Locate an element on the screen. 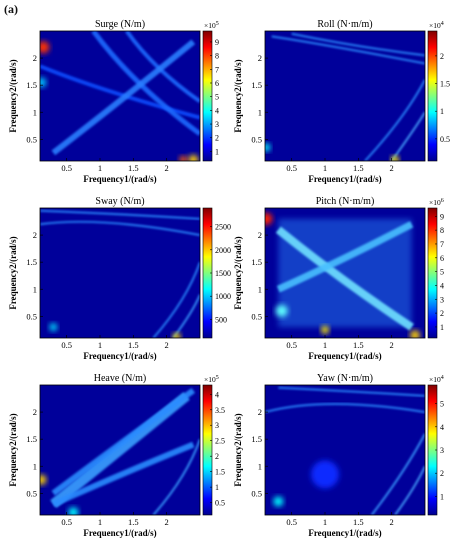 This screenshot has width=459, height=550. colorbar-exponent: ×10⁶ is located at coordinates (436, 202).